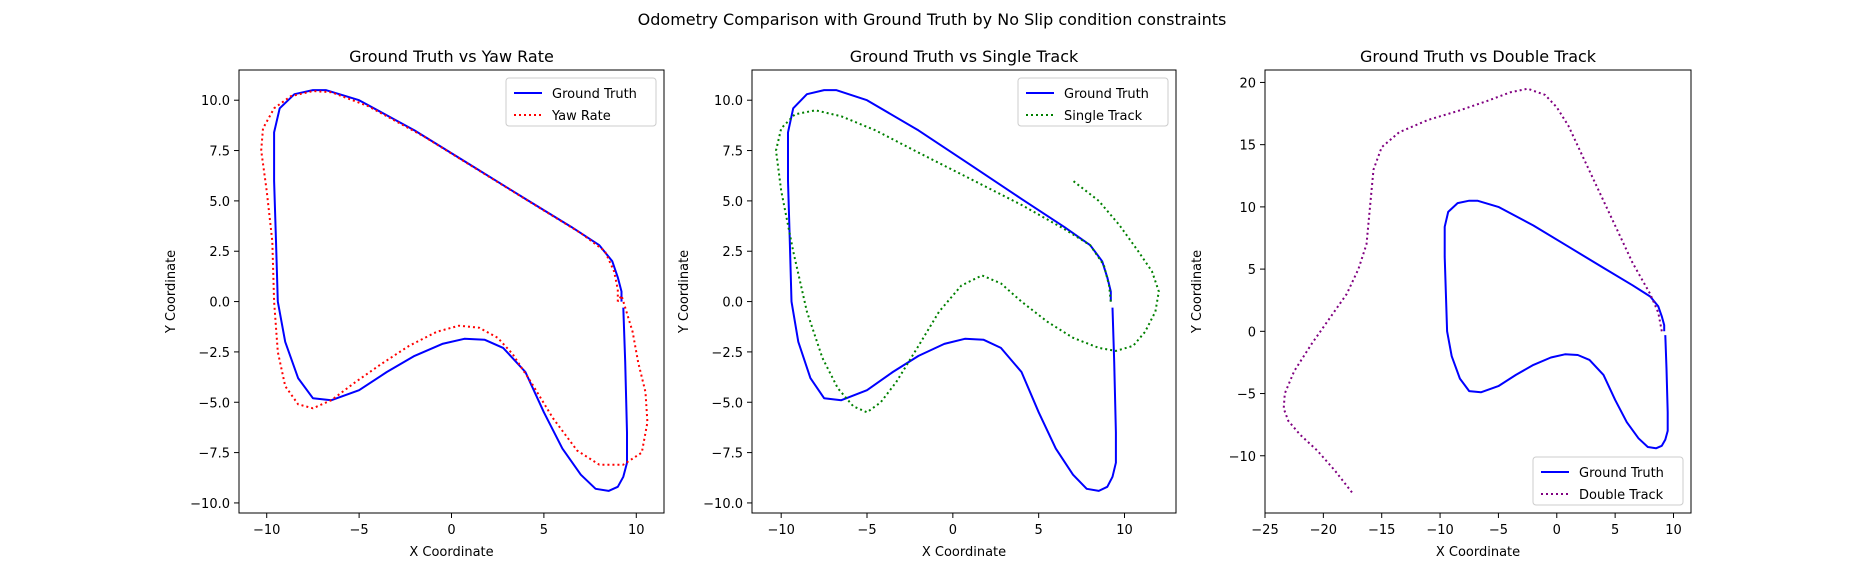 Image resolution: width=1855 pixels, height=569 pixels. Describe the element at coordinates (1478, 56) in the screenshot. I see `subplot-title: Ground Truth vs Double Track` at that location.